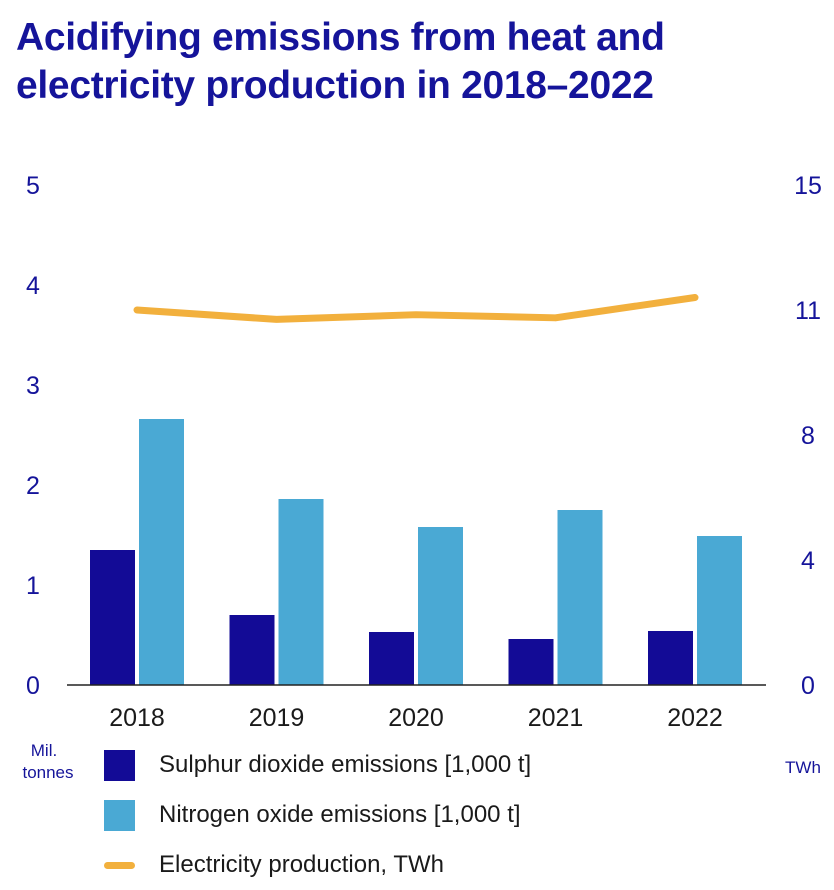  I want to click on right-tick-label: 15, so click(808, 186).